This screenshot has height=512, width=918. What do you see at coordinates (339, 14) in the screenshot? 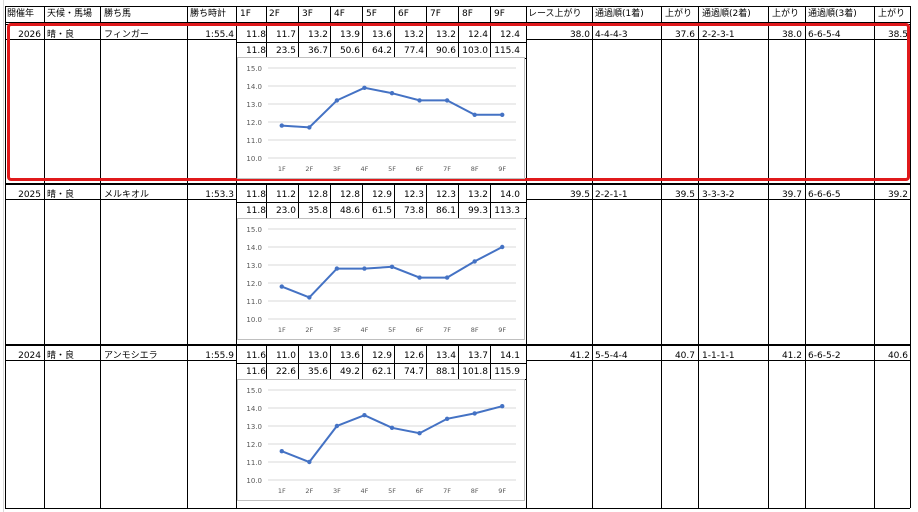
I see `header-lap-4: 4F` at bounding box center [339, 14].